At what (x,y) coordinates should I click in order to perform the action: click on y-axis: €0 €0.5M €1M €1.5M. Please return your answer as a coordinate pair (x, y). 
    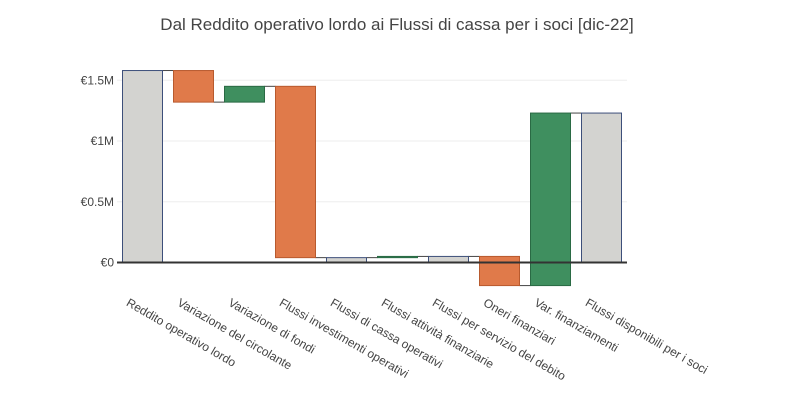
    Looking at the image, I should click on (98, 171).